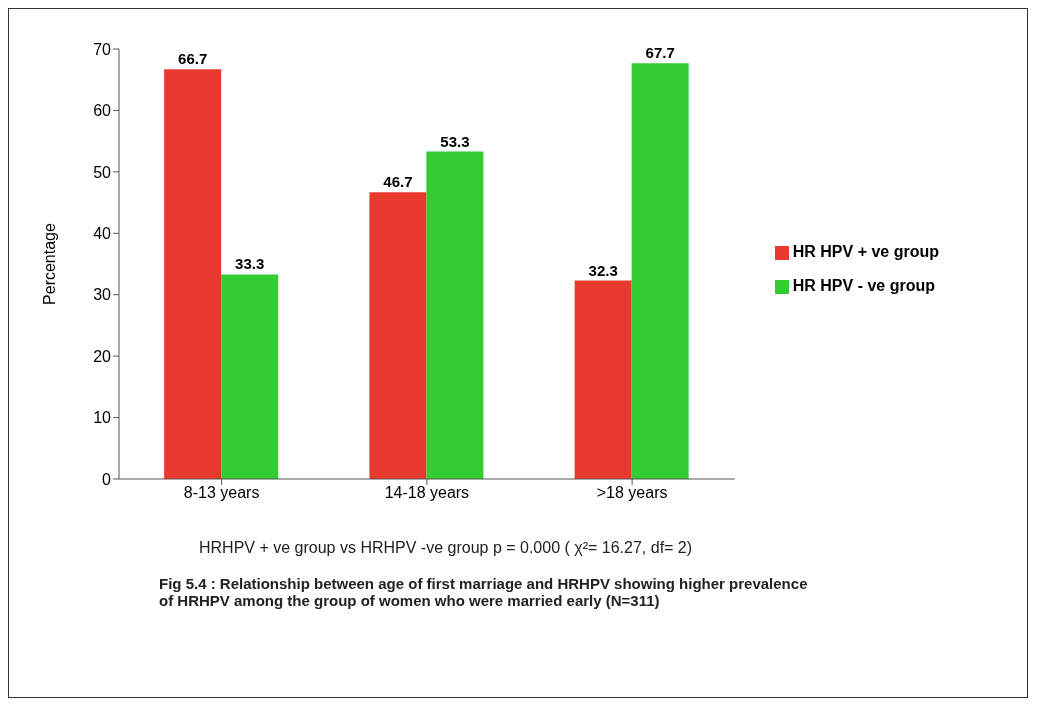 This screenshot has height=716, width=1041. I want to click on y-tick-label: 70, so click(102, 49).